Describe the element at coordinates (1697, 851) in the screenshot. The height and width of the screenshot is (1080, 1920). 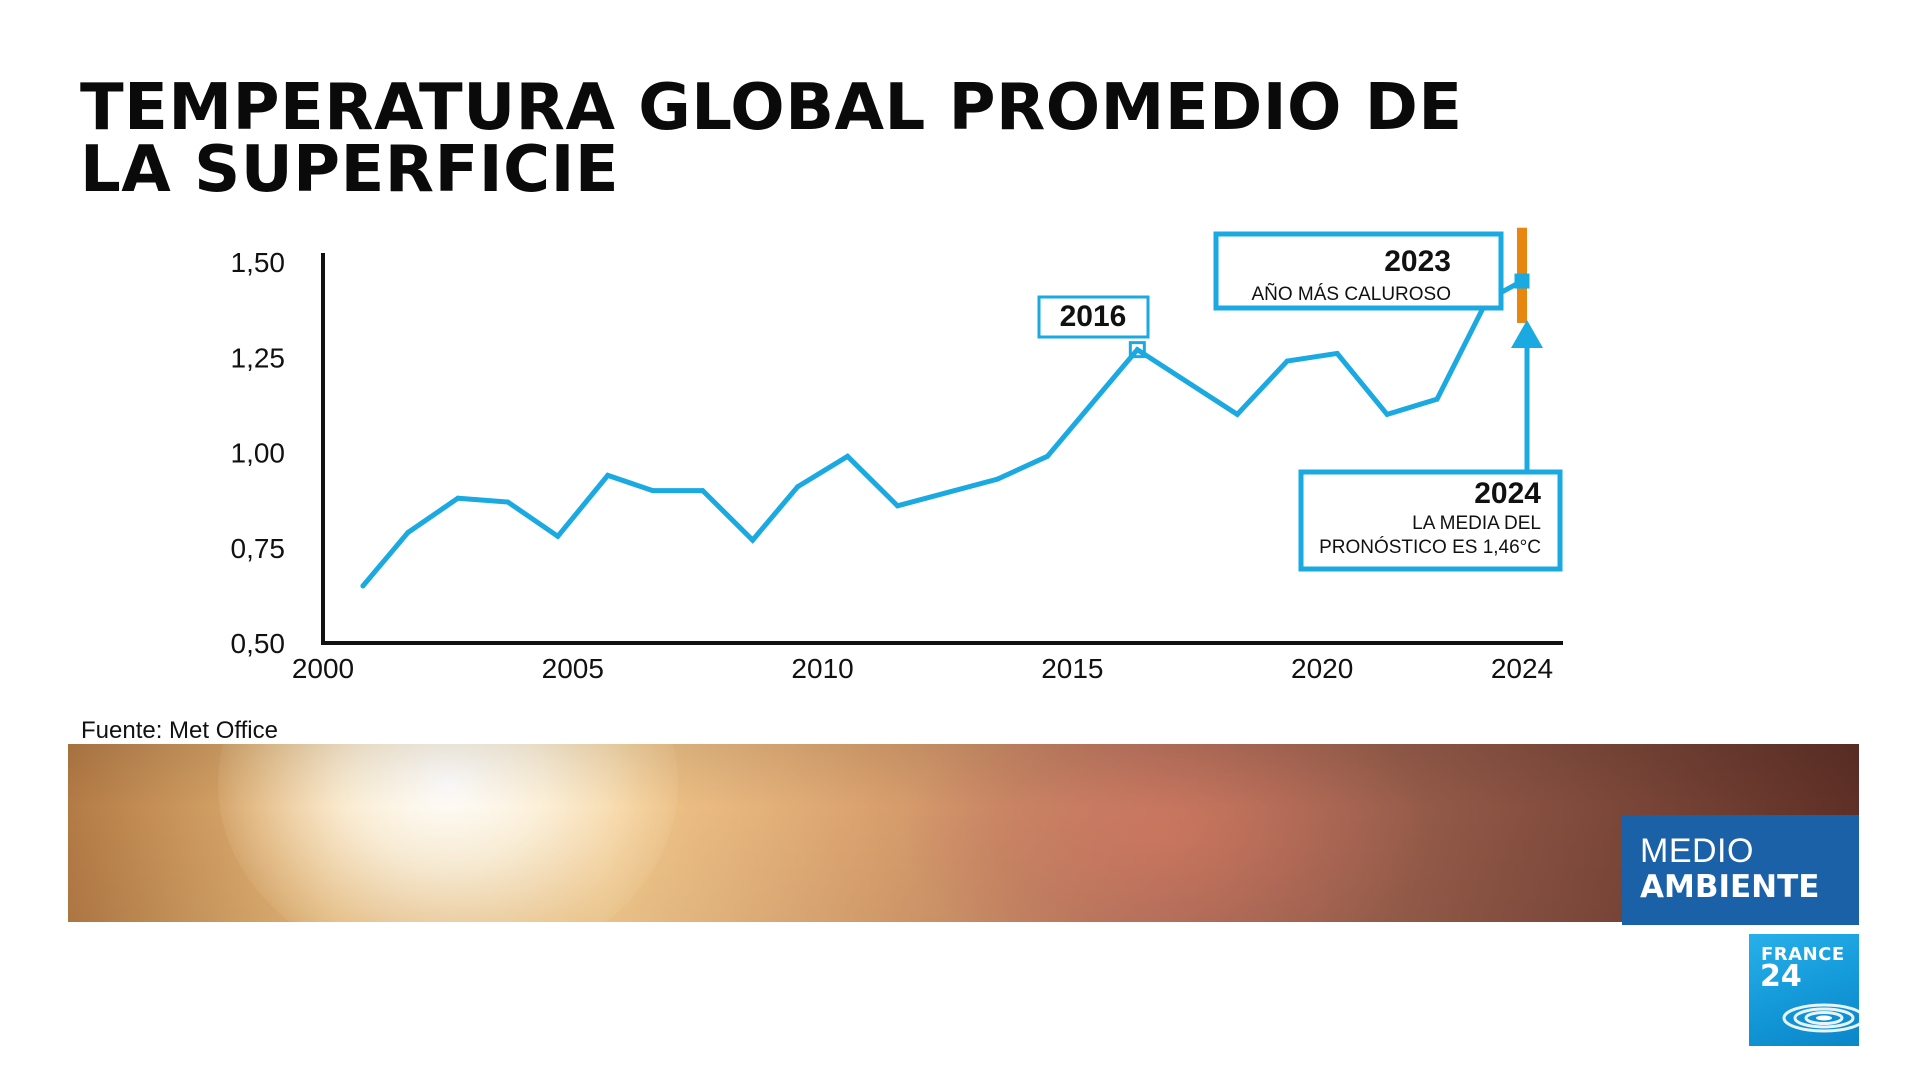
I see `section-label-line-1: MEDIO` at that location.